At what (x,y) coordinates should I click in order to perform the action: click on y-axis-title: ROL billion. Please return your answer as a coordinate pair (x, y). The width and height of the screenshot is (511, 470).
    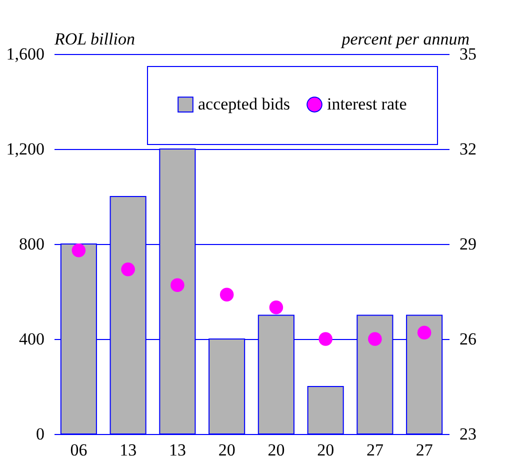
    Looking at the image, I should click on (94, 39).